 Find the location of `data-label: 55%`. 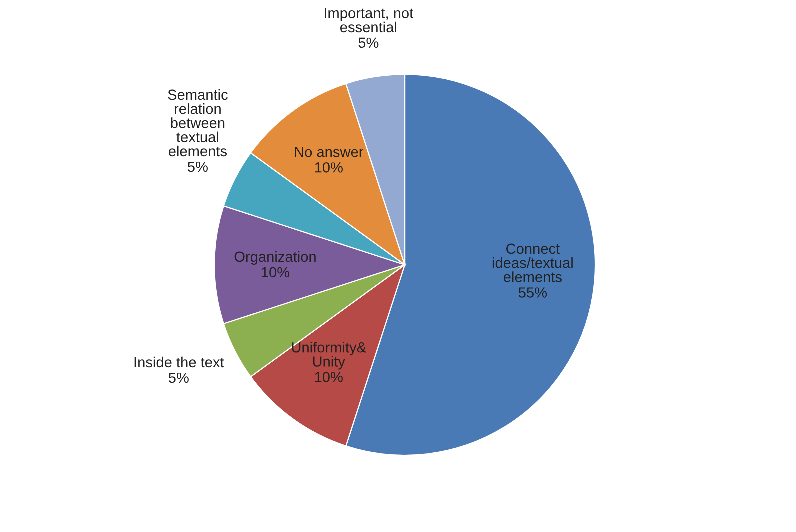

data-label: 55% is located at coordinates (533, 293).